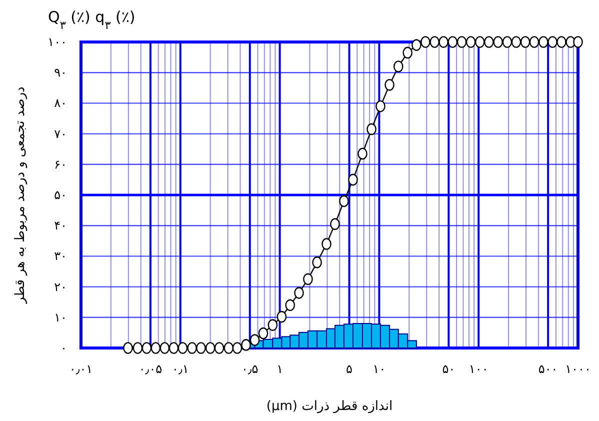 Image resolution: width=599 pixels, height=421 pixels. I want to click on y-tick-label: ۸۰, so click(60, 103).